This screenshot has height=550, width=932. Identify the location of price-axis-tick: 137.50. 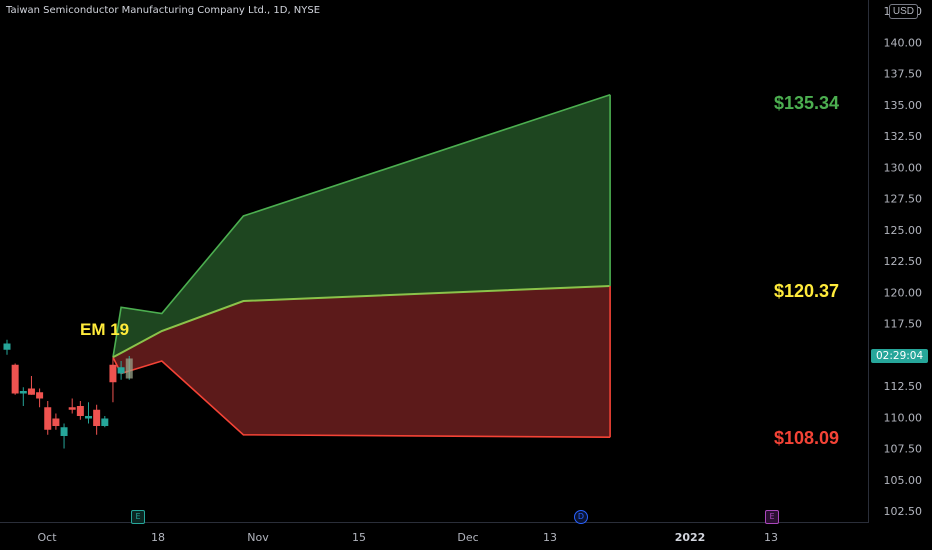
(903, 74).